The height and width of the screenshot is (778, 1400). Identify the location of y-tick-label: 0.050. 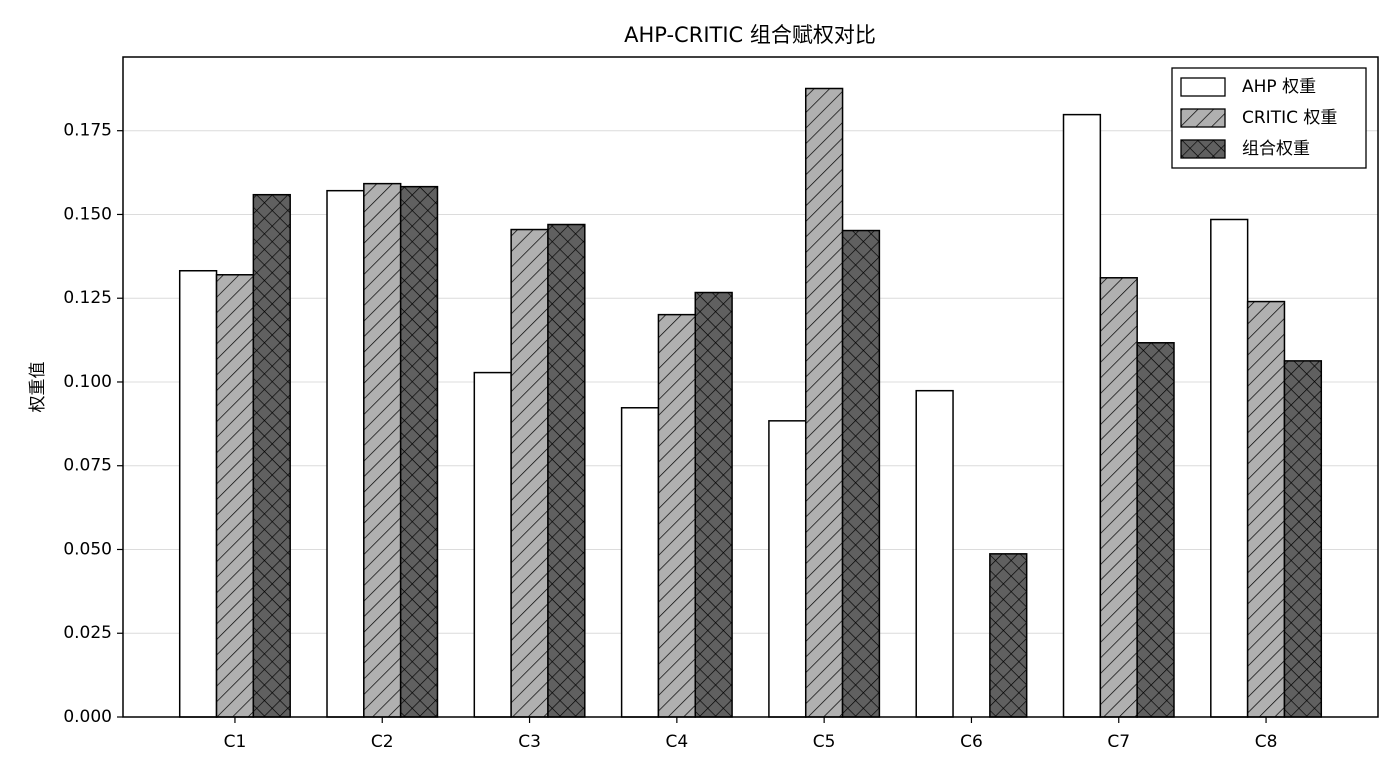
(87, 549).